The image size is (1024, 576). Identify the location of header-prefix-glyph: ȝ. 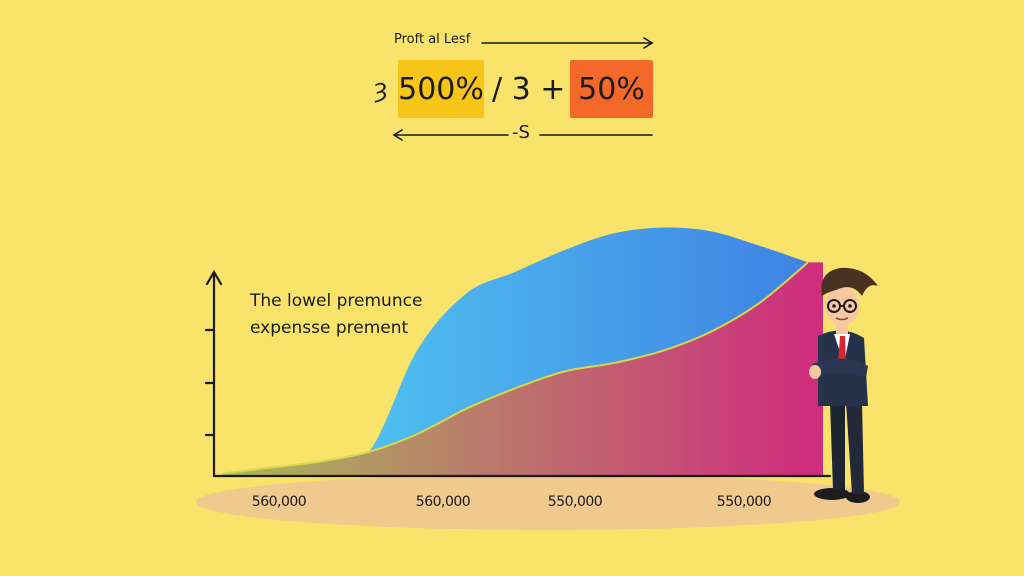
(381, 89).